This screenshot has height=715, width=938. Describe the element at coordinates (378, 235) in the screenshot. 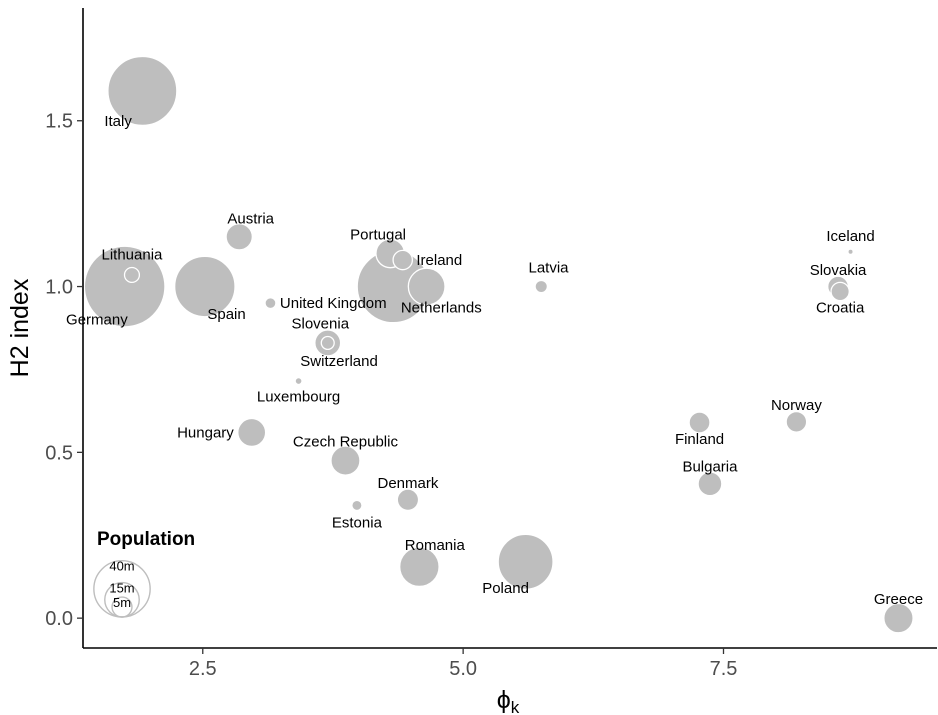

I see `point-label-portugal: Portugal` at that location.